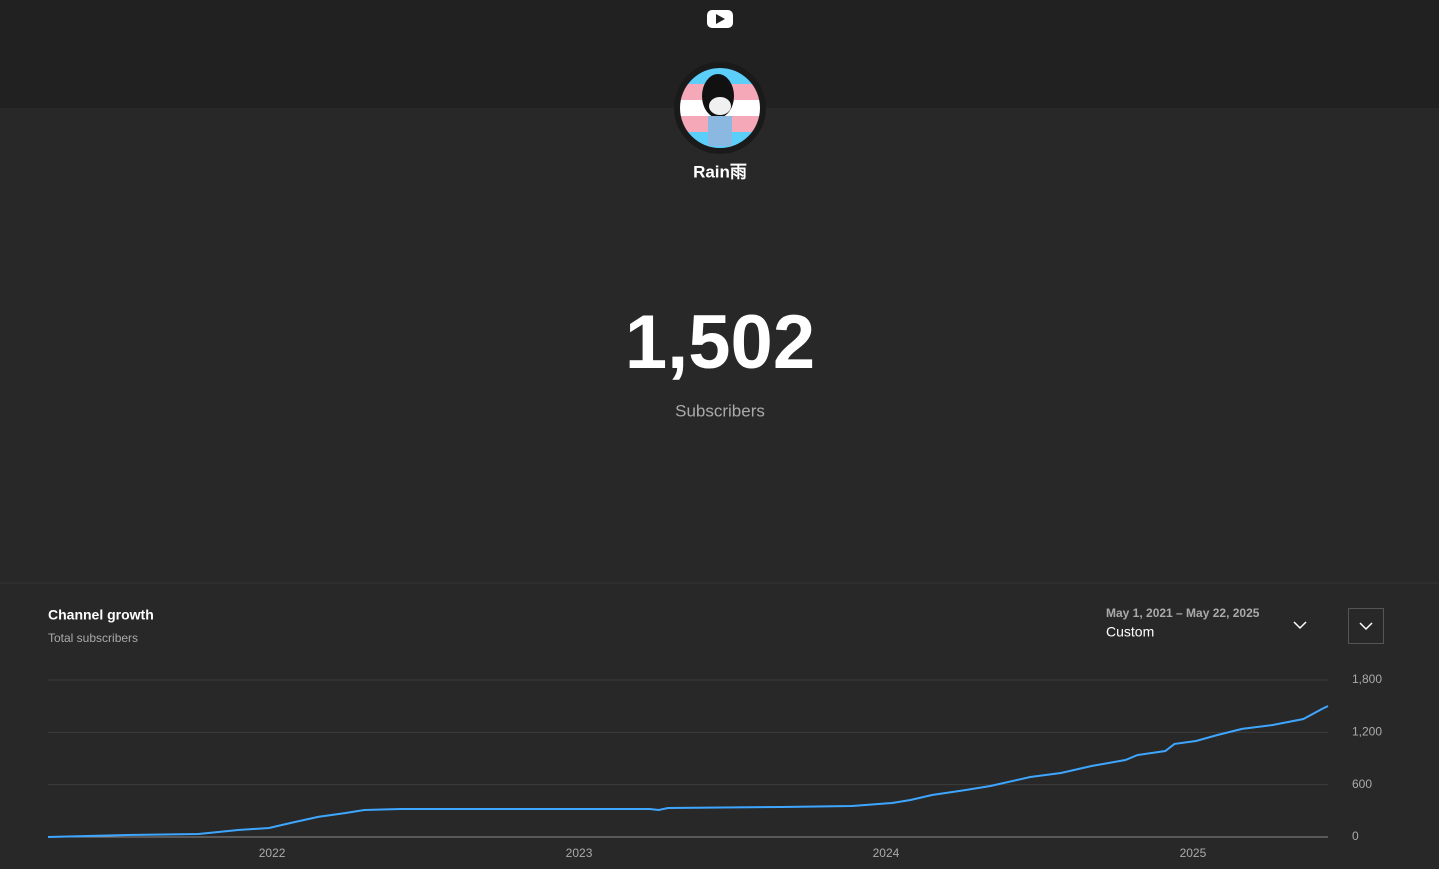 Image resolution: width=1439 pixels, height=869 pixels. What do you see at coordinates (1193, 853) in the screenshot?
I see `x-tick-label: 2025` at bounding box center [1193, 853].